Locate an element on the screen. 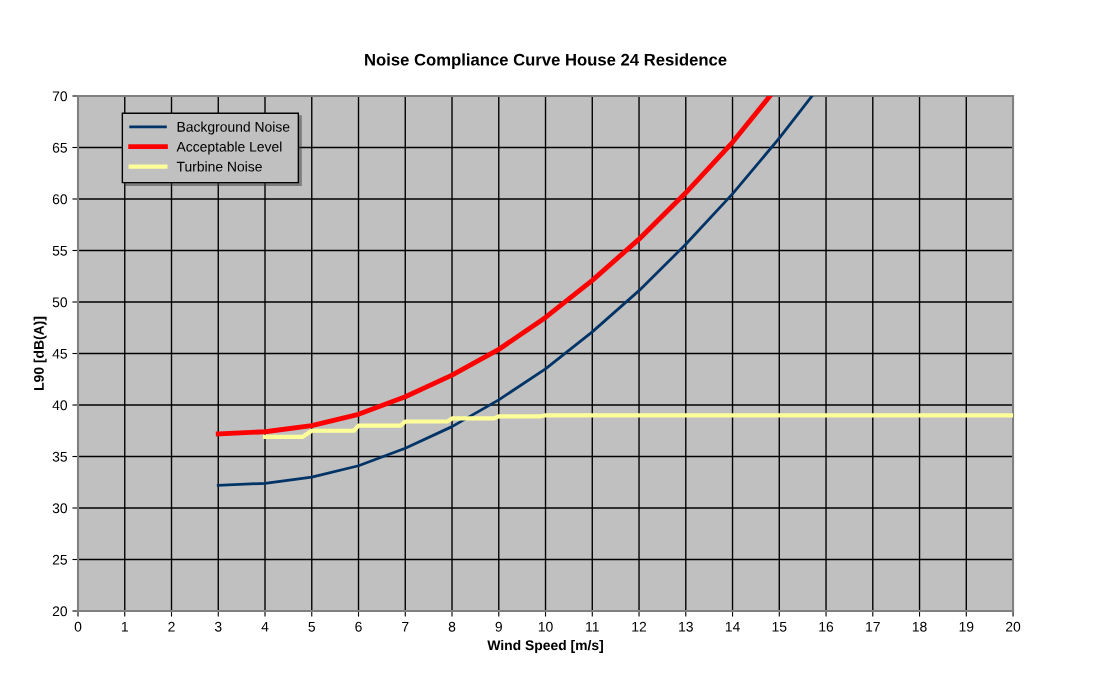  x-tick-label: 15 is located at coordinates (779, 626).